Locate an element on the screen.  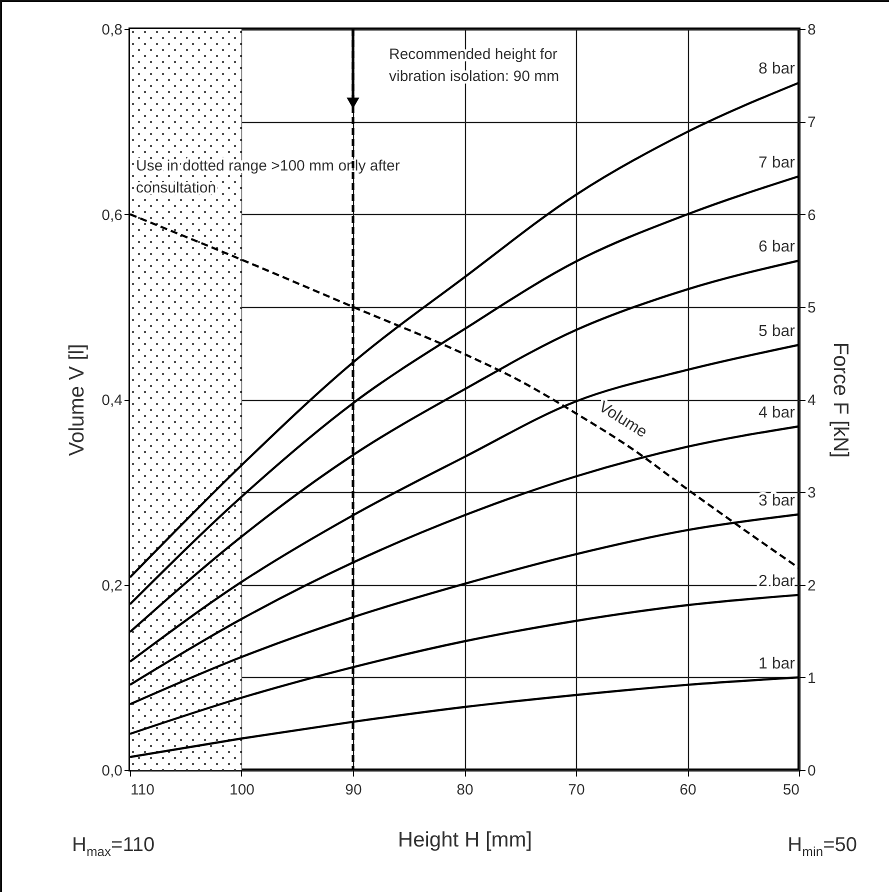
y2-tick-label: 5 is located at coordinates (812, 307).